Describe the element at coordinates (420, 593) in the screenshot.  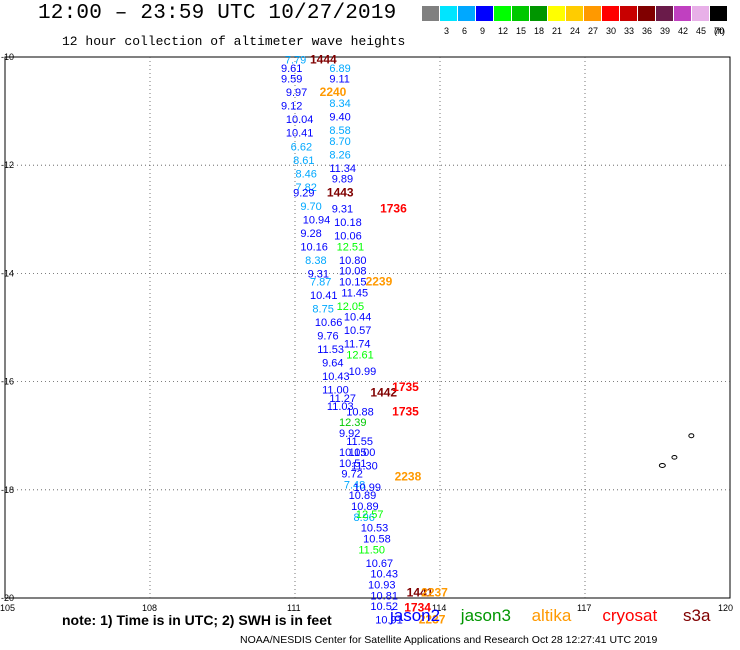
I see `pass-time-label: 1441` at that location.